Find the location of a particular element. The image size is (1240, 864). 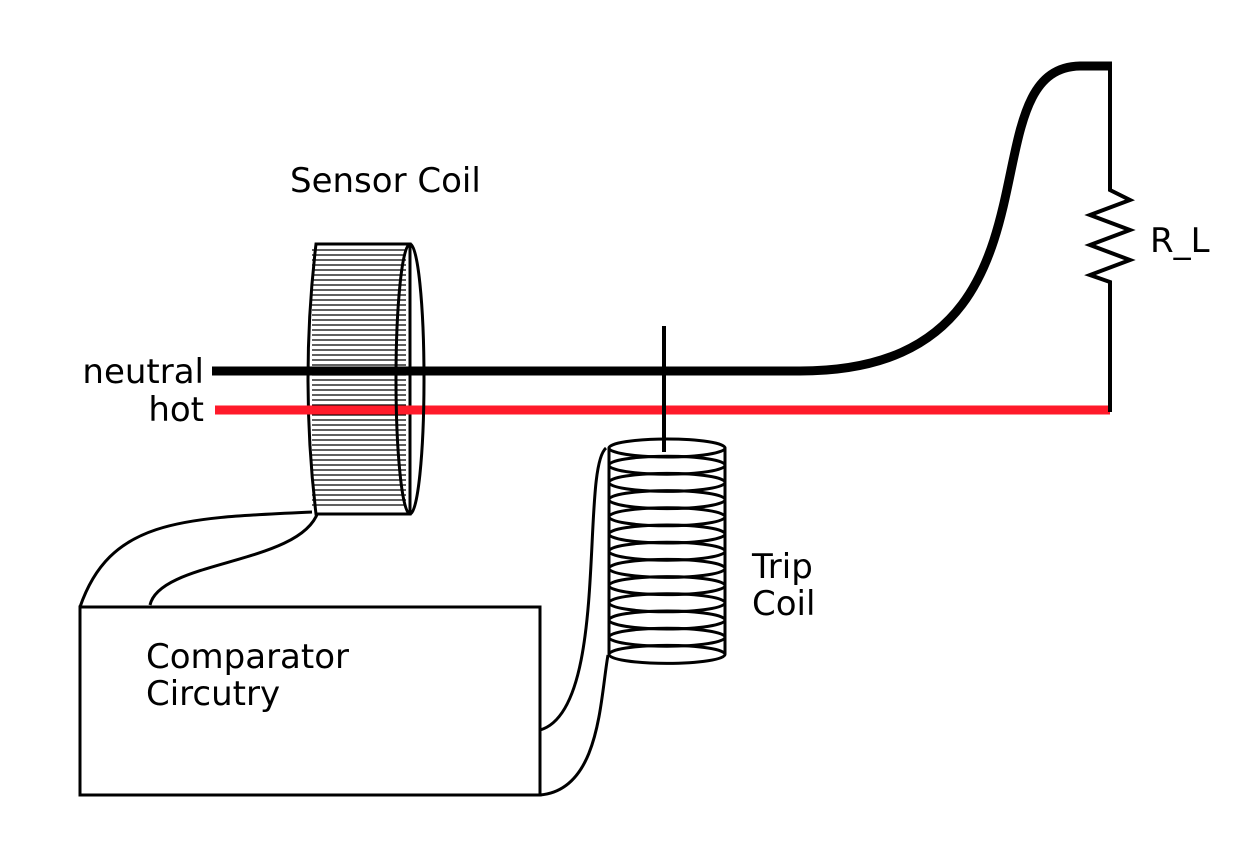

hot-label: hot is located at coordinates (176, 410).